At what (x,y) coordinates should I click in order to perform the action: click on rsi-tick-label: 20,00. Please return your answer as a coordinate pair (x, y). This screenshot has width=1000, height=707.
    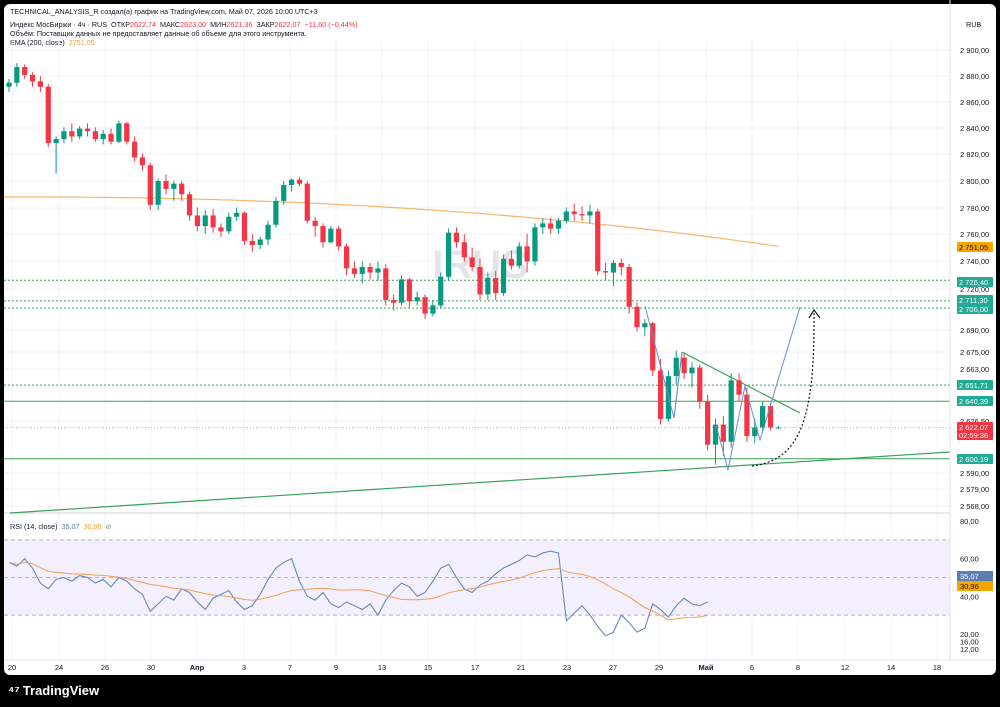
    Looking at the image, I should click on (969, 634).